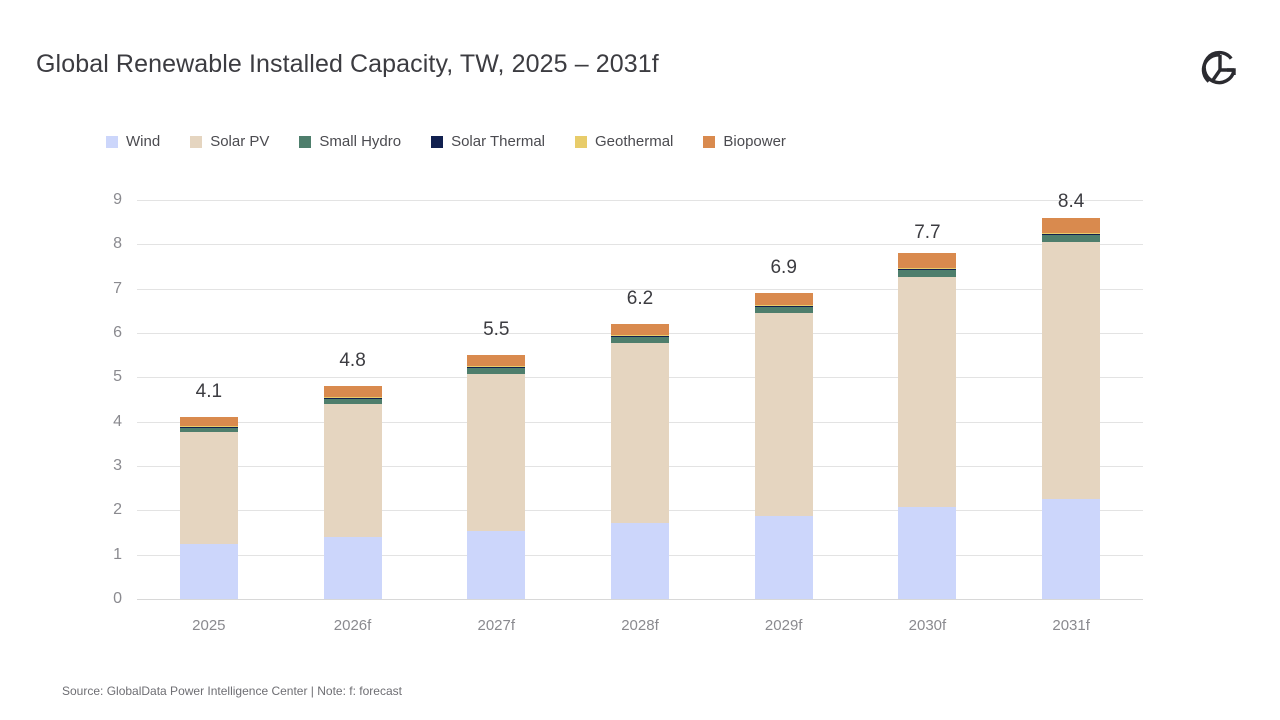 The image size is (1280, 720). Describe the element at coordinates (117, 510) in the screenshot. I see `y-axis-tick-label: 2` at that location.